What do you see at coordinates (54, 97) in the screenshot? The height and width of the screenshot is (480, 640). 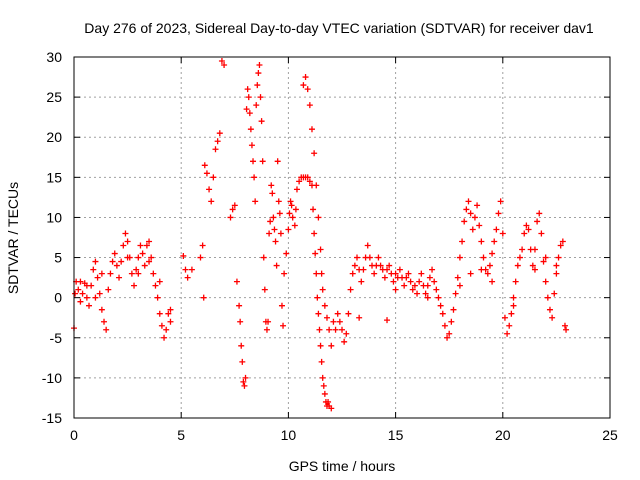 I see `y-tick-label: 25` at bounding box center [54, 97].